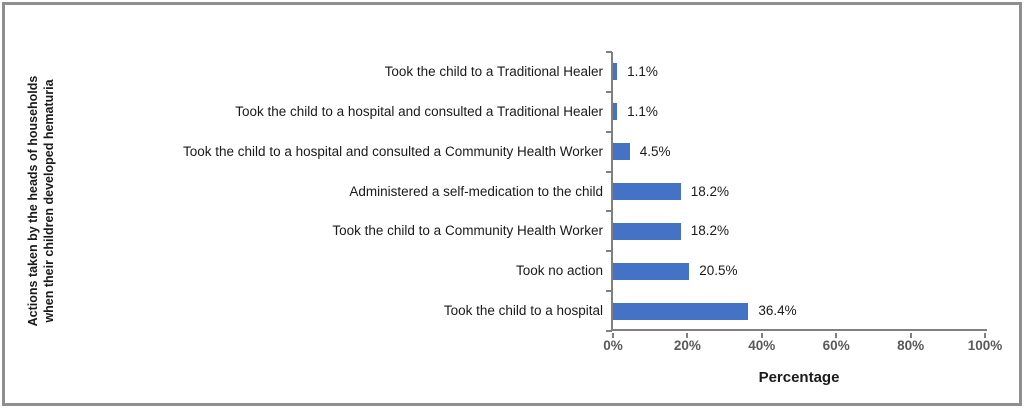 The image size is (1024, 408). I want to click on category-label: Took no action, so click(559, 271).